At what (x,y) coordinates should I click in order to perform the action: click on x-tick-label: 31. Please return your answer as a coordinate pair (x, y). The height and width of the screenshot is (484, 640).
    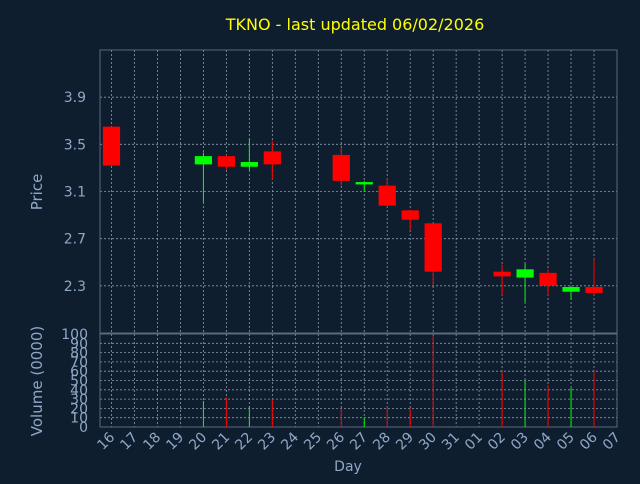
    Looking at the image, I should click on (451, 442).